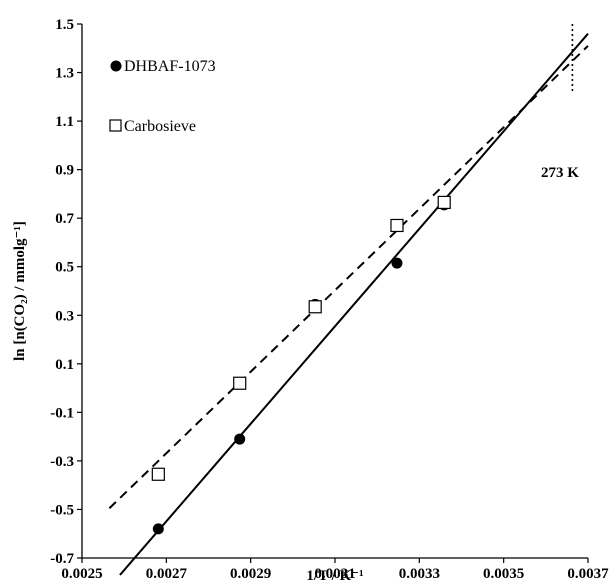  I want to click on y-tick-label: -0.5, so click(62, 510).